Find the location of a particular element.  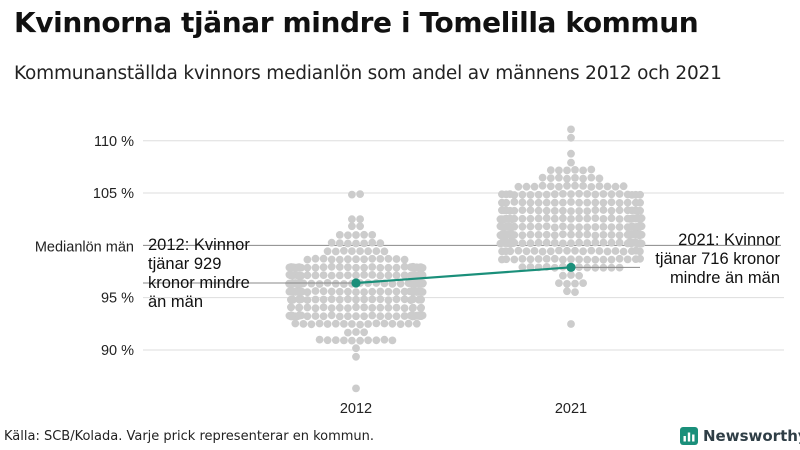

annotation-2012-line: kronor mindre is located at coordinates (199, 283).